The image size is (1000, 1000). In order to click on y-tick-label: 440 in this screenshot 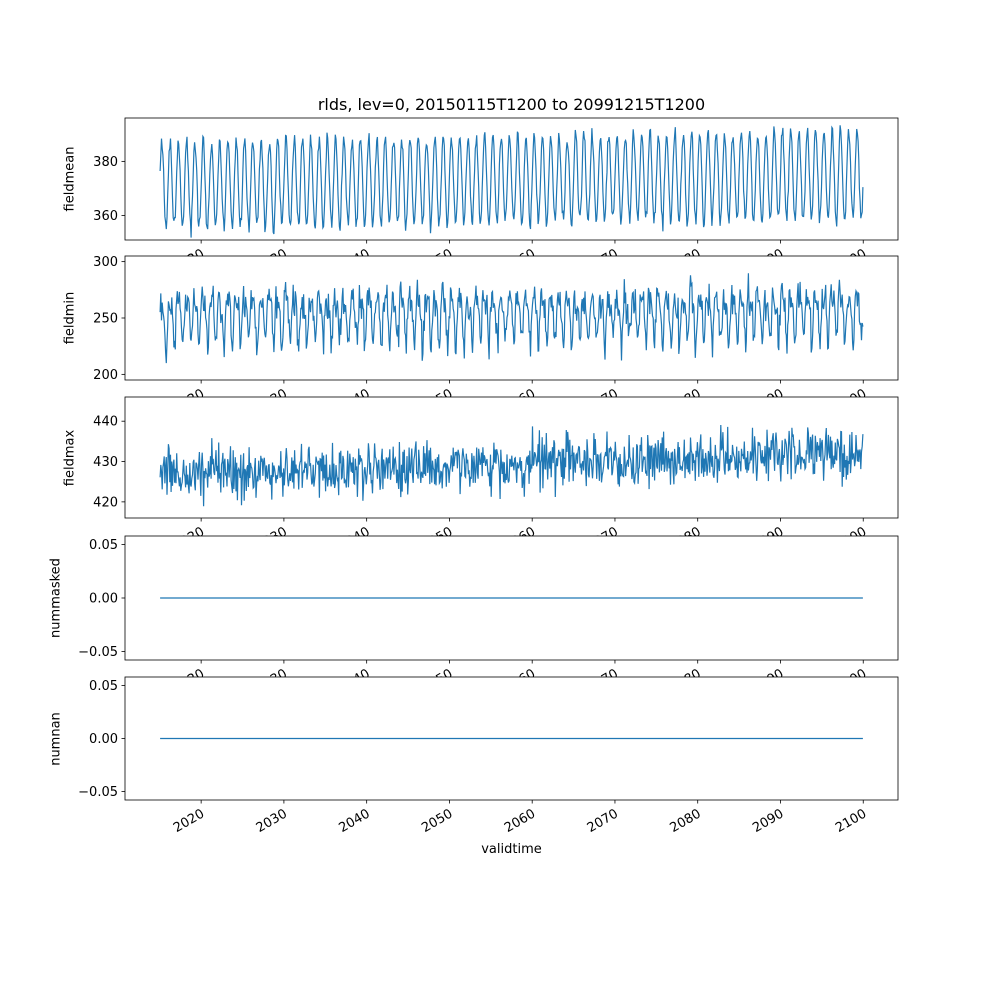, I will do `click(105, 422)`.